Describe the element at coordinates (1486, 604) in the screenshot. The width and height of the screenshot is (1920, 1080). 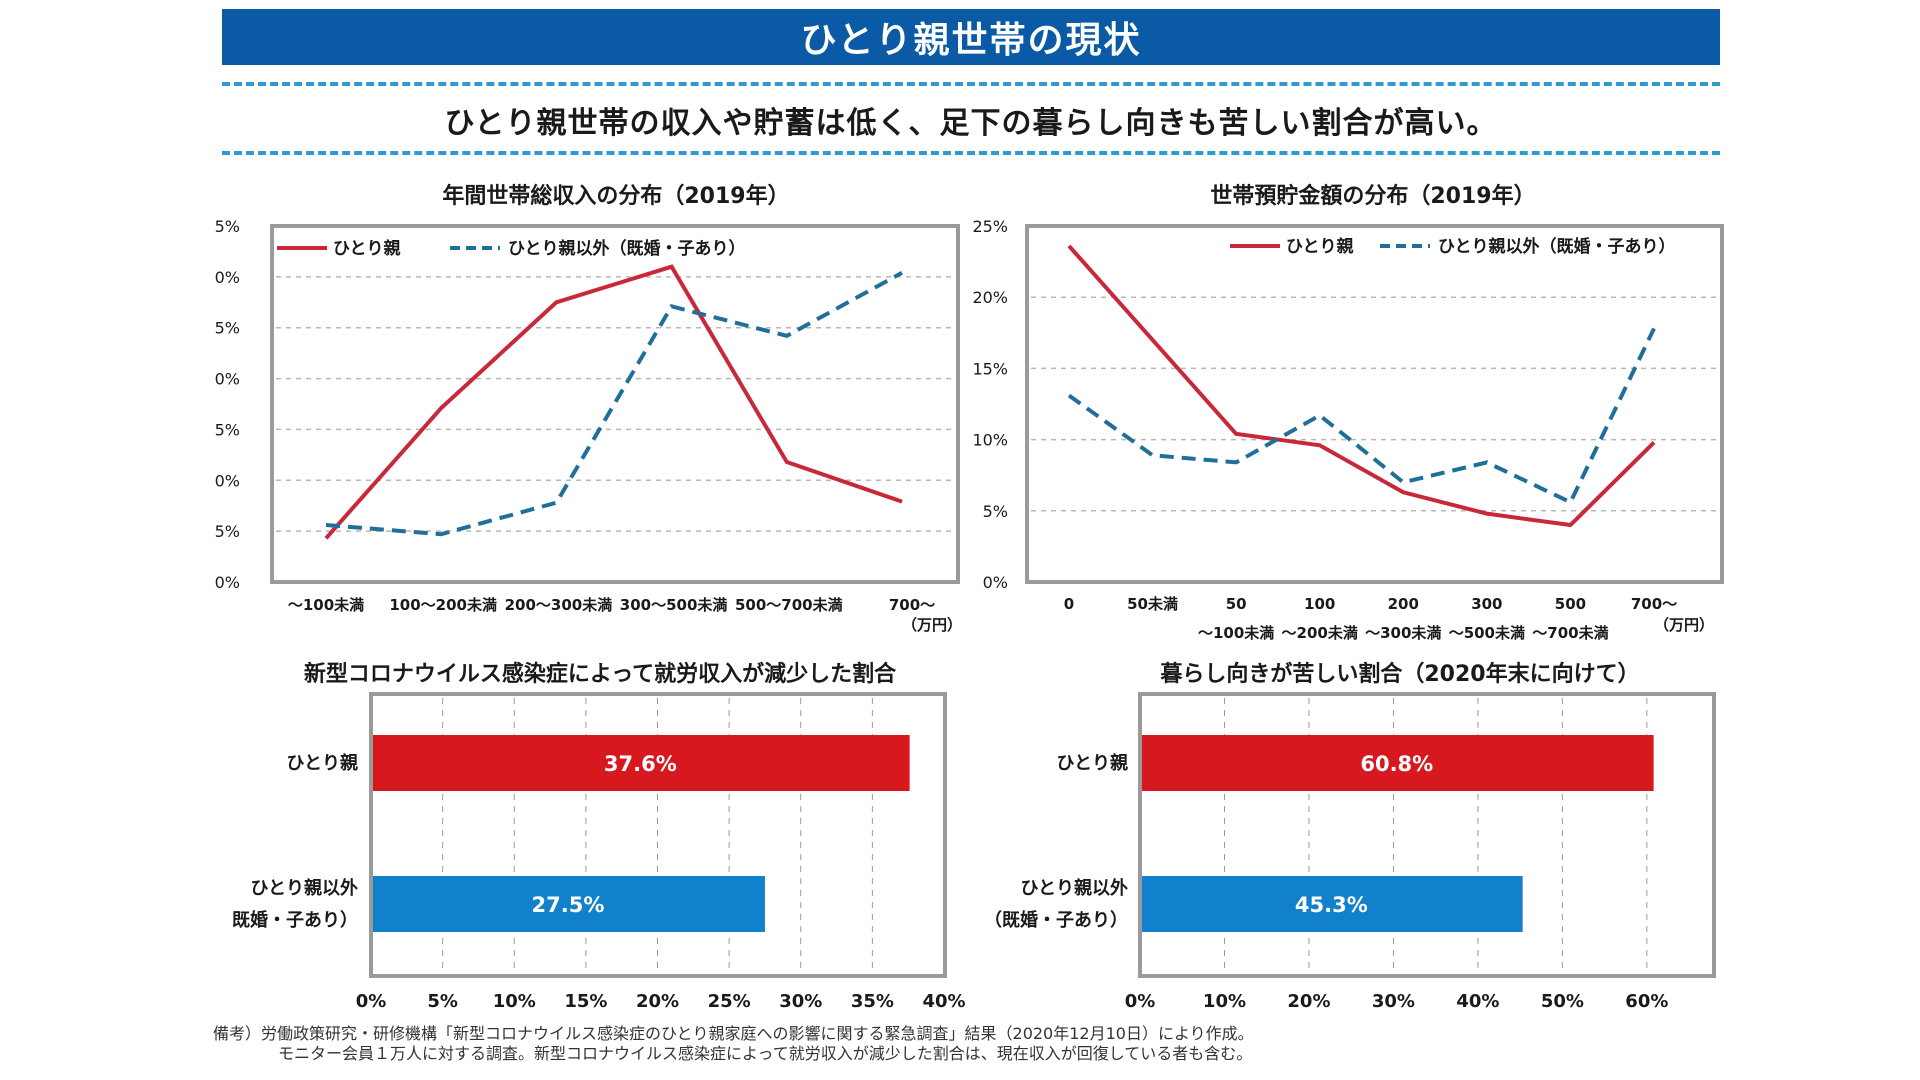
I see `x-tick-label: 300` at that location.